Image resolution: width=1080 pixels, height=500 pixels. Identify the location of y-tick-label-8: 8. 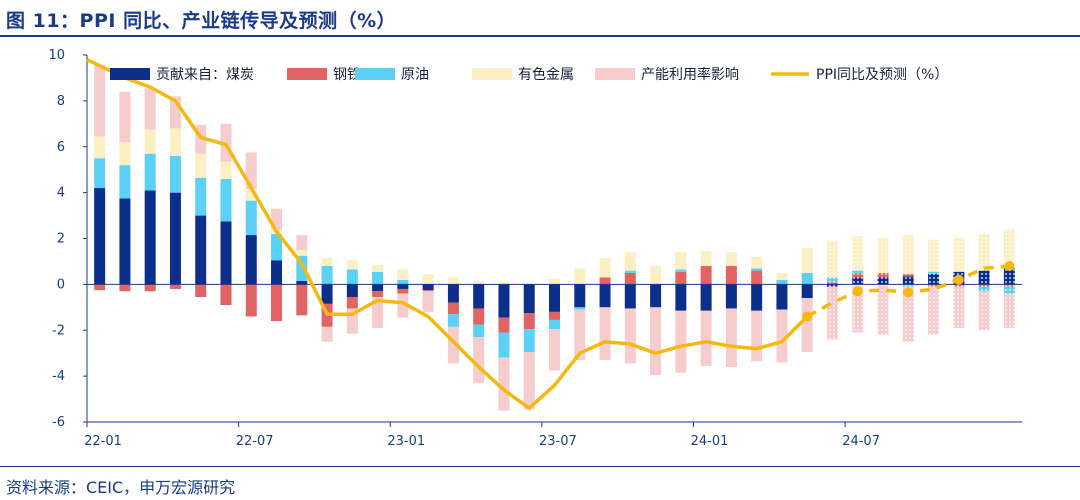
(61, 101).